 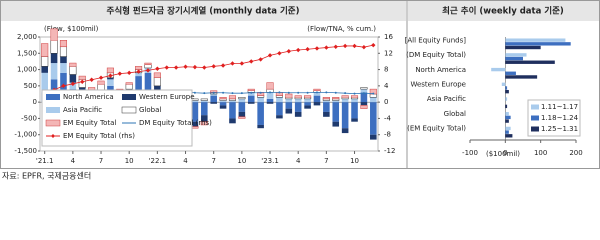 I want to click on x-tick-label: 10, so click(x=129, y=161).